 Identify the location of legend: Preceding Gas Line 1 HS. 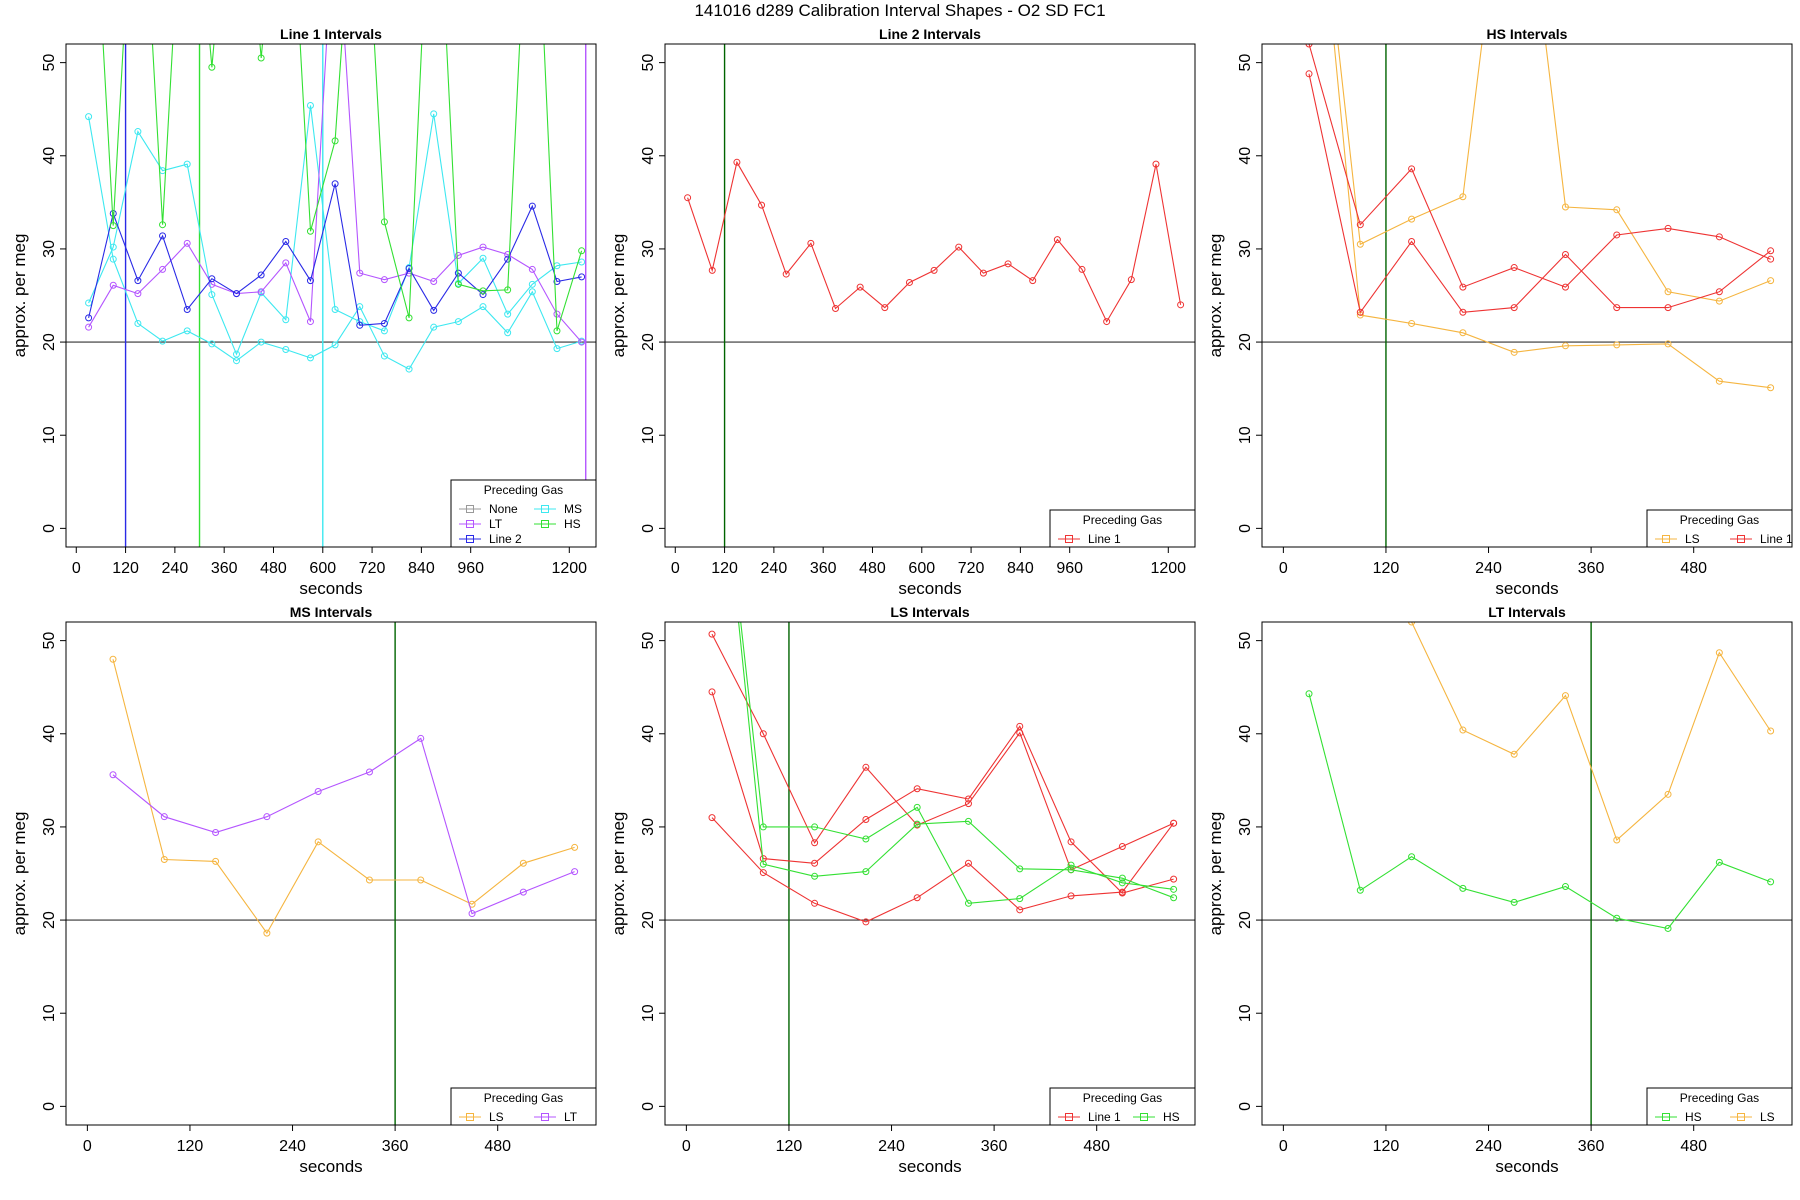
(1122, 1106).